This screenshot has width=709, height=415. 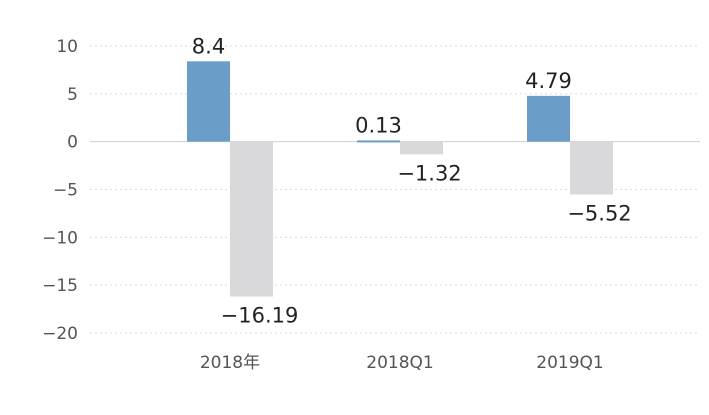 I want to click on data-label: −16.19, so click(x=260, y=316).